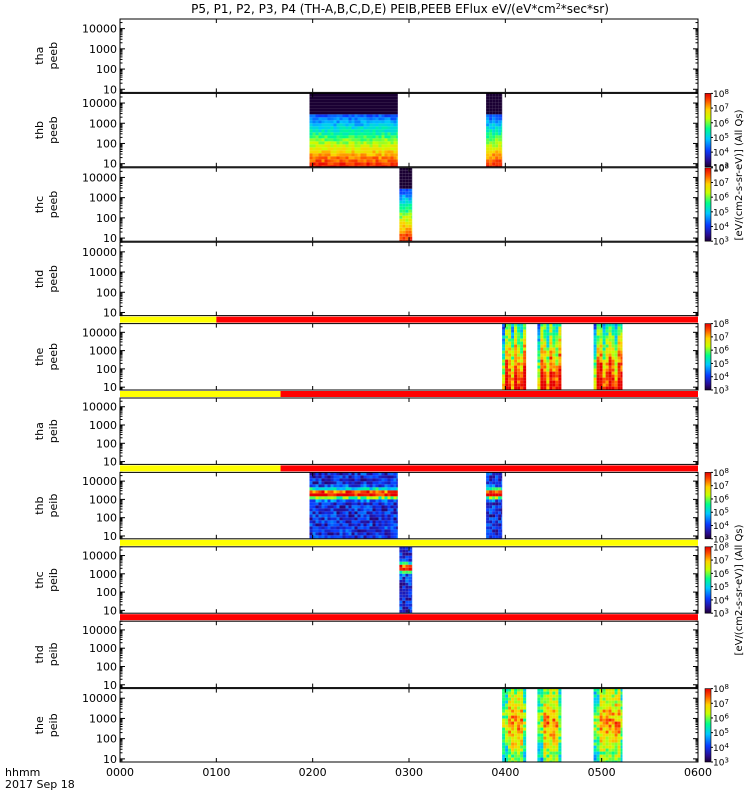 This screenshot has height=804, width=750. I want to click on x-tick-label: 0100, so click(216, 772).